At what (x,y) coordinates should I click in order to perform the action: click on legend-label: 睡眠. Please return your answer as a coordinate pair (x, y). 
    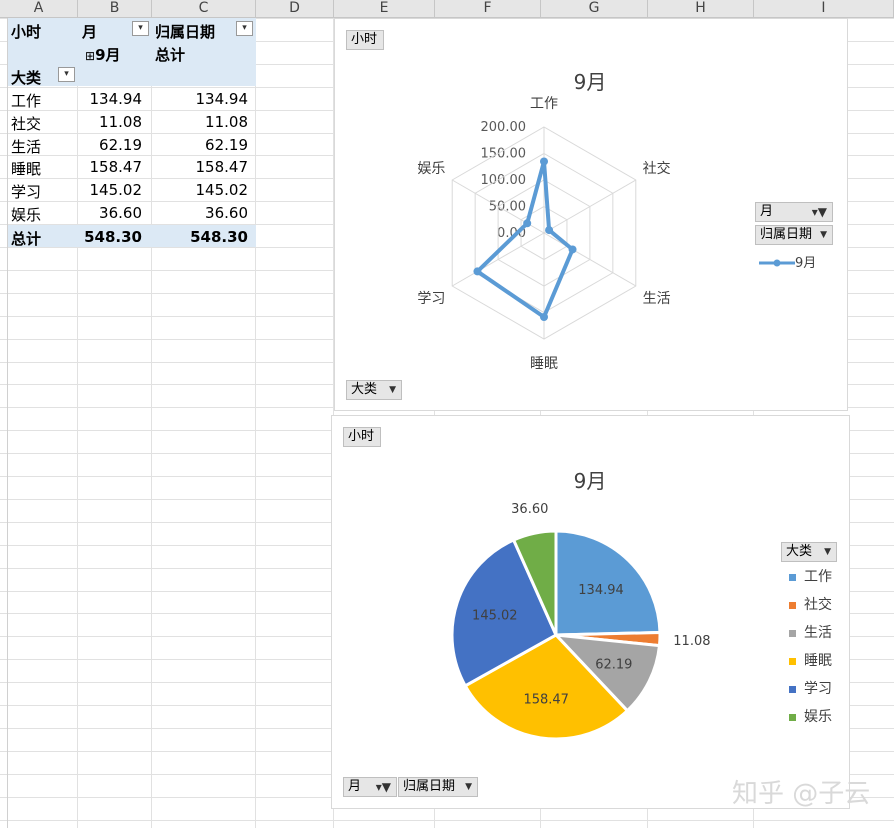
    Looking at the image, I should click on (818, 661).